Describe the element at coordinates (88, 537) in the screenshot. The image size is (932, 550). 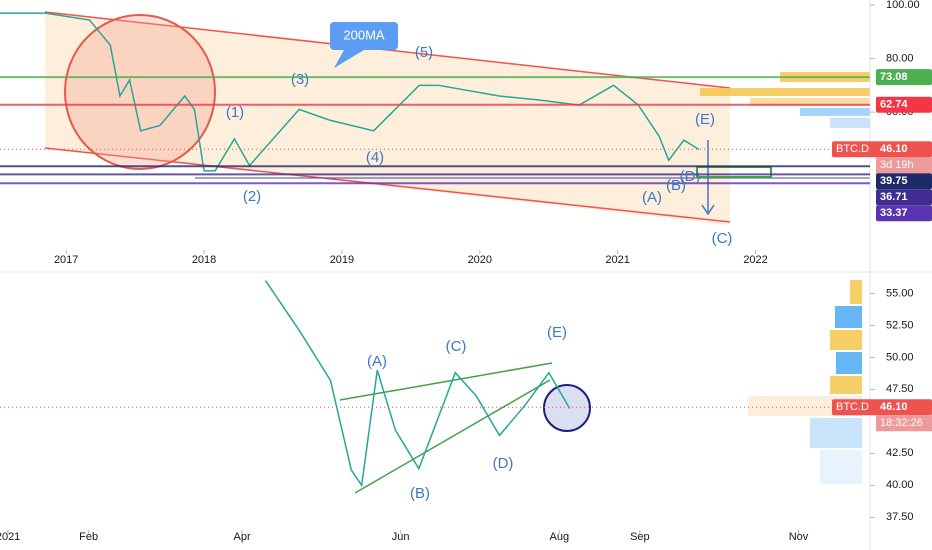
I see `x-tick-label: Feb` at that location.